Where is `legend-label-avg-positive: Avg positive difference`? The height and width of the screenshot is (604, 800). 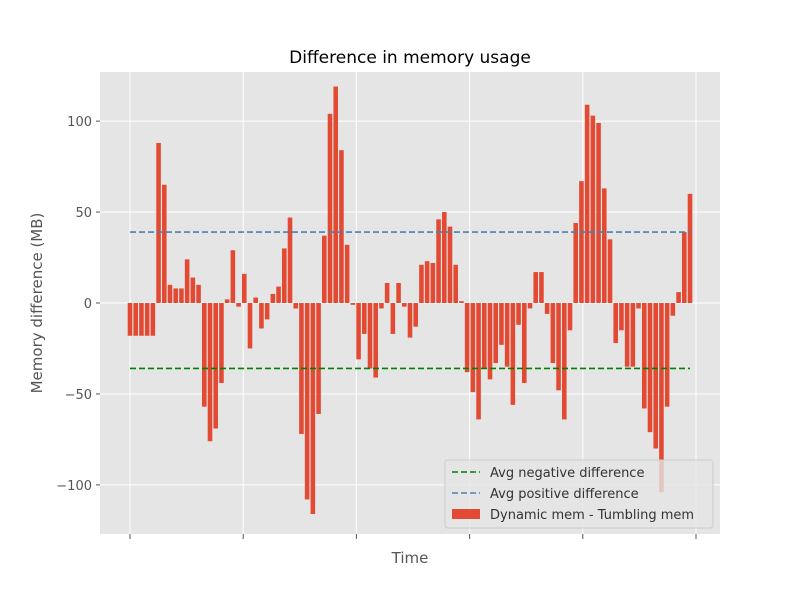
legend-label-avg-positive: Avg positive difference is located at coordinates (564, 494).